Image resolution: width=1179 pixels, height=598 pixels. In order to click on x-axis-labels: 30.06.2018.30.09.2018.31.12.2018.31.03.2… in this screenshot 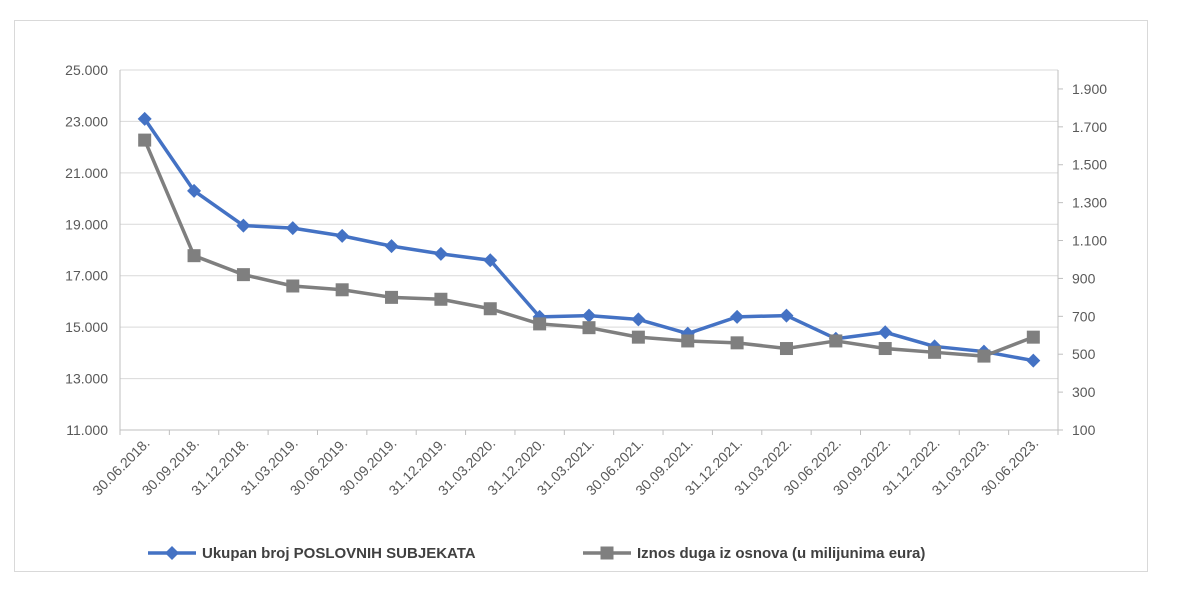, I will do `click(574, 463)`.